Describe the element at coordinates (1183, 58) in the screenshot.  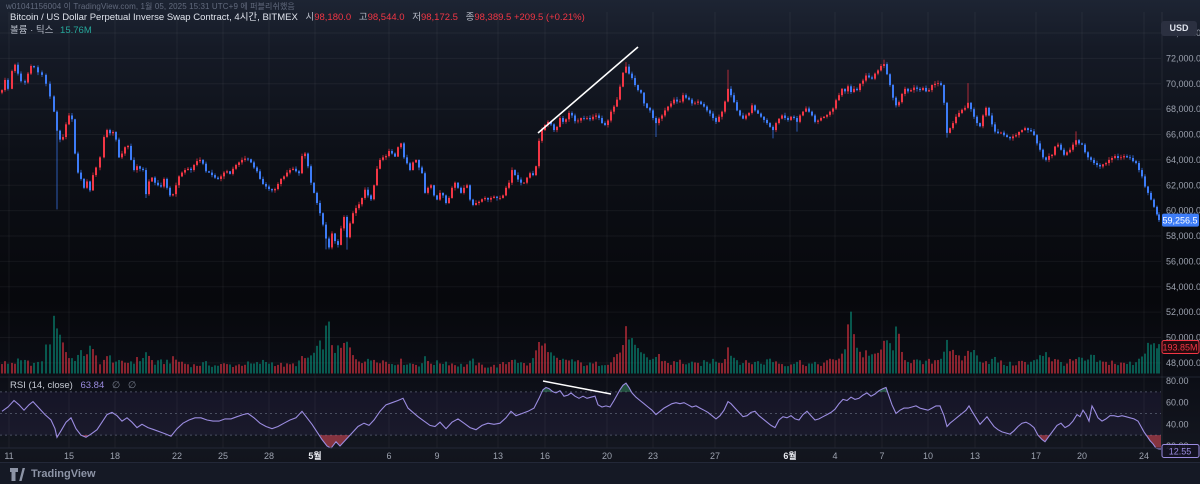
I see `svg-text: 72,000.0` at that location.